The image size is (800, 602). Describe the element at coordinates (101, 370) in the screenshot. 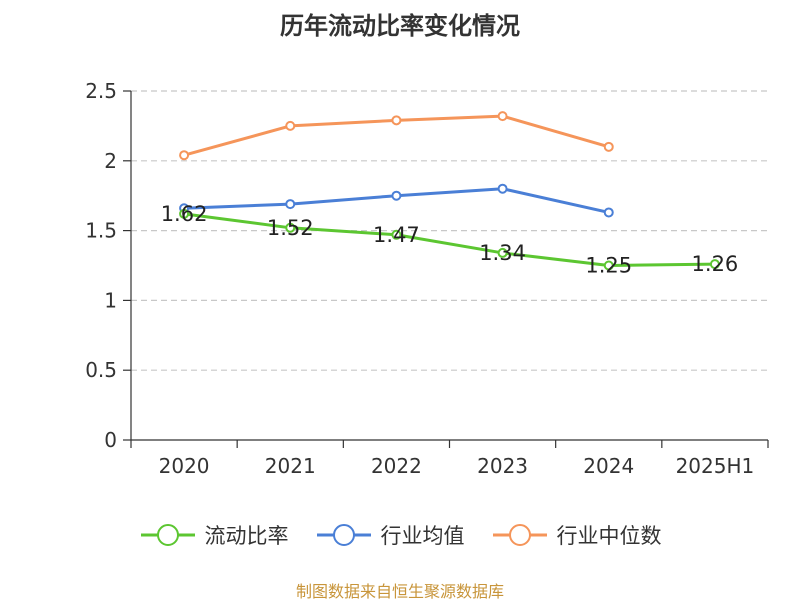

I see `y-tick-label: 0.5` at that location.